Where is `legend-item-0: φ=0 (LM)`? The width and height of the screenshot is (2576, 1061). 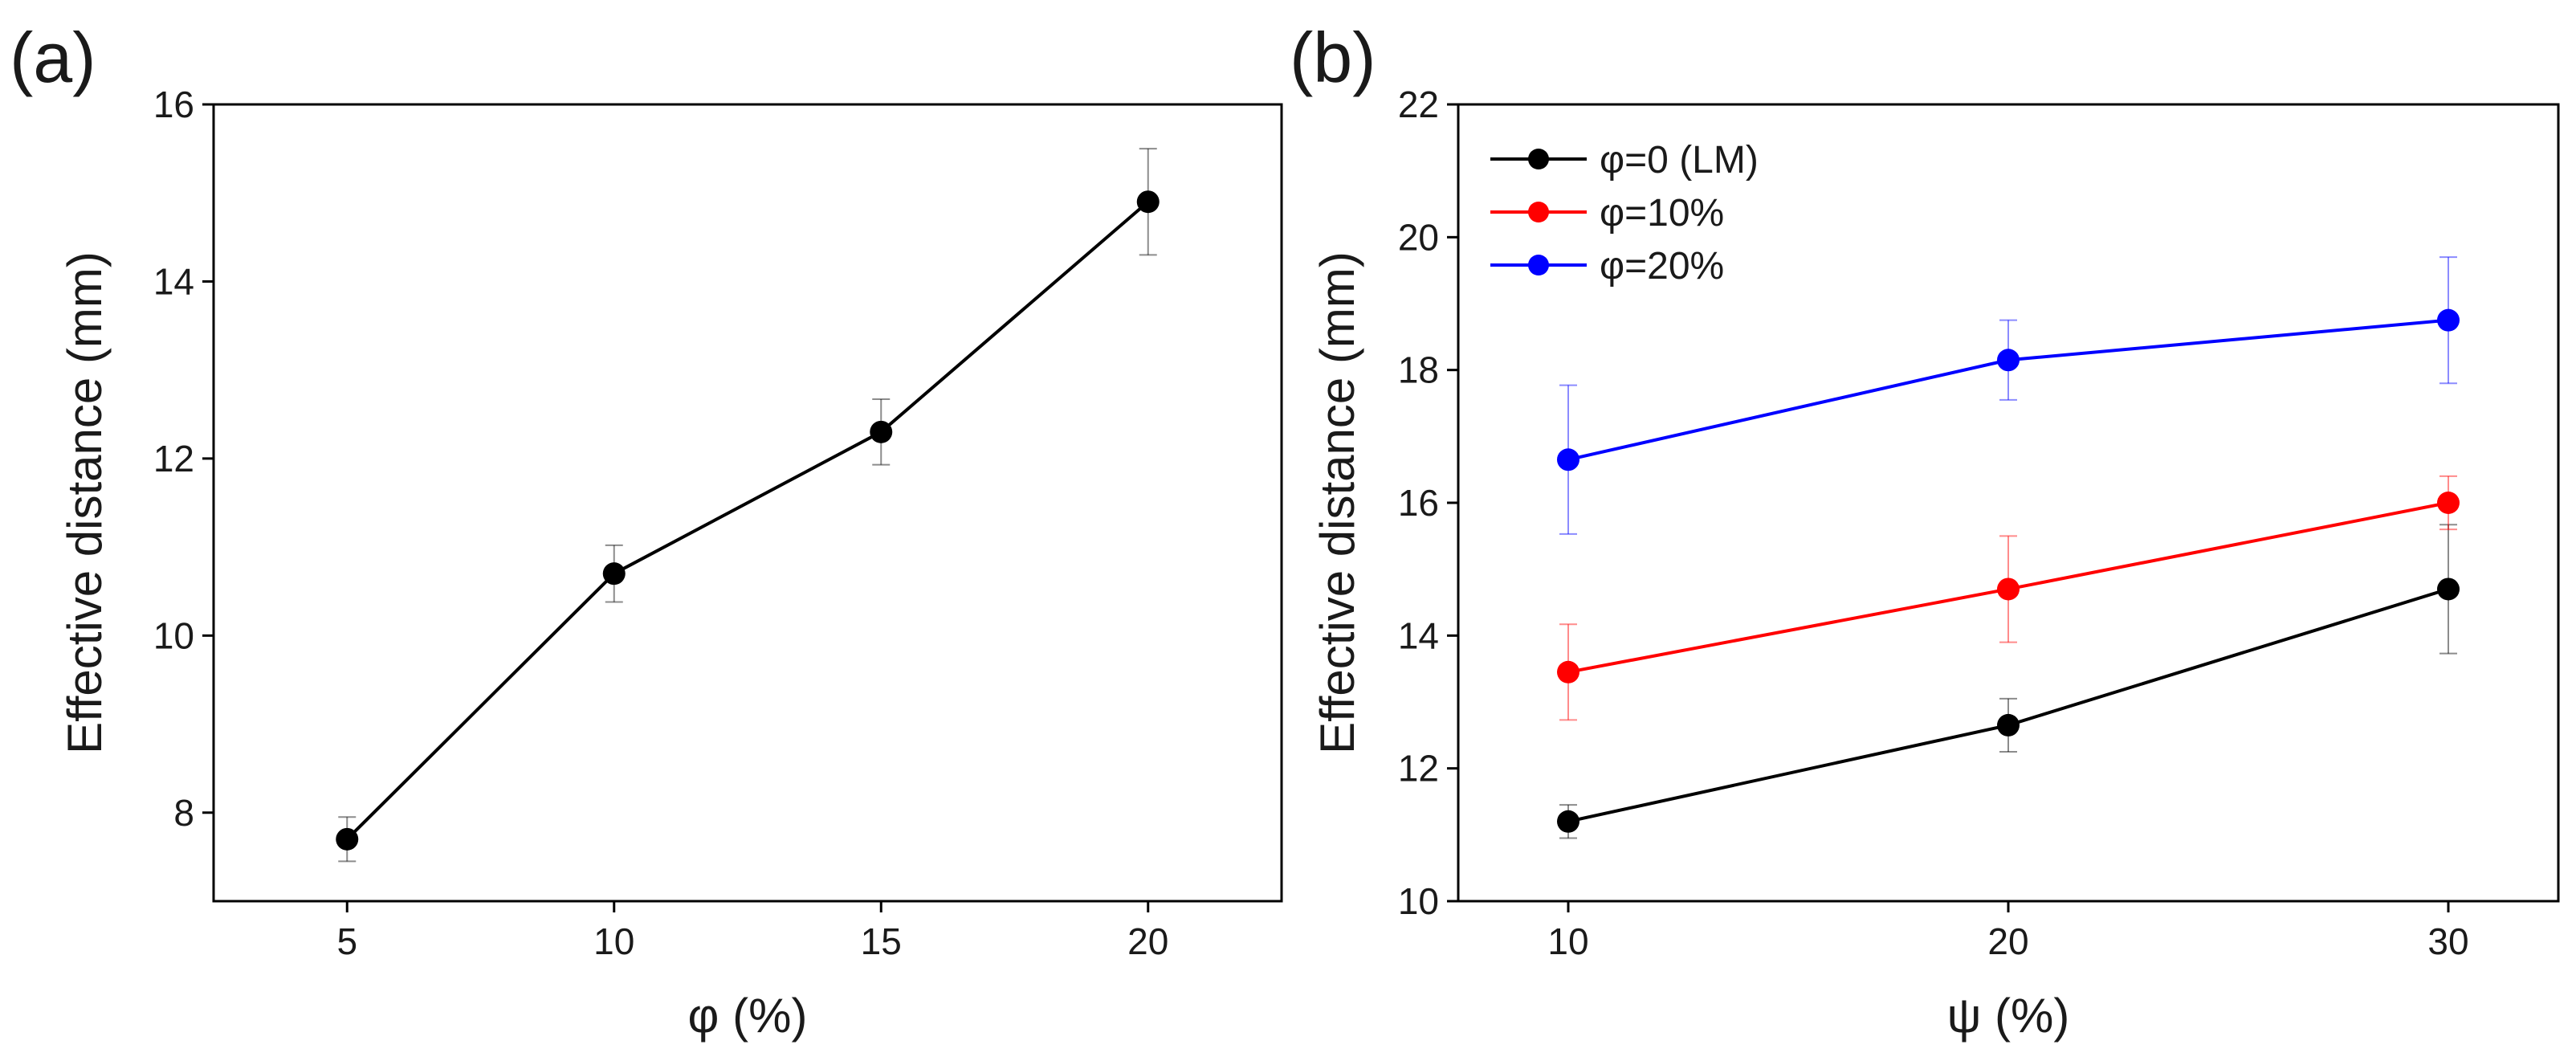
legend-item-0: φ=0 (LM) is located at coordinates (1624, 161).